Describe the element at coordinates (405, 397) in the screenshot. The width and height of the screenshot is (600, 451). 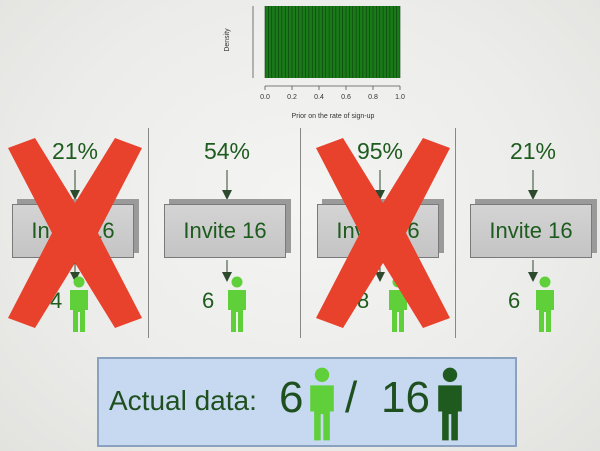
I see `actual-total-count: 16` at that location.